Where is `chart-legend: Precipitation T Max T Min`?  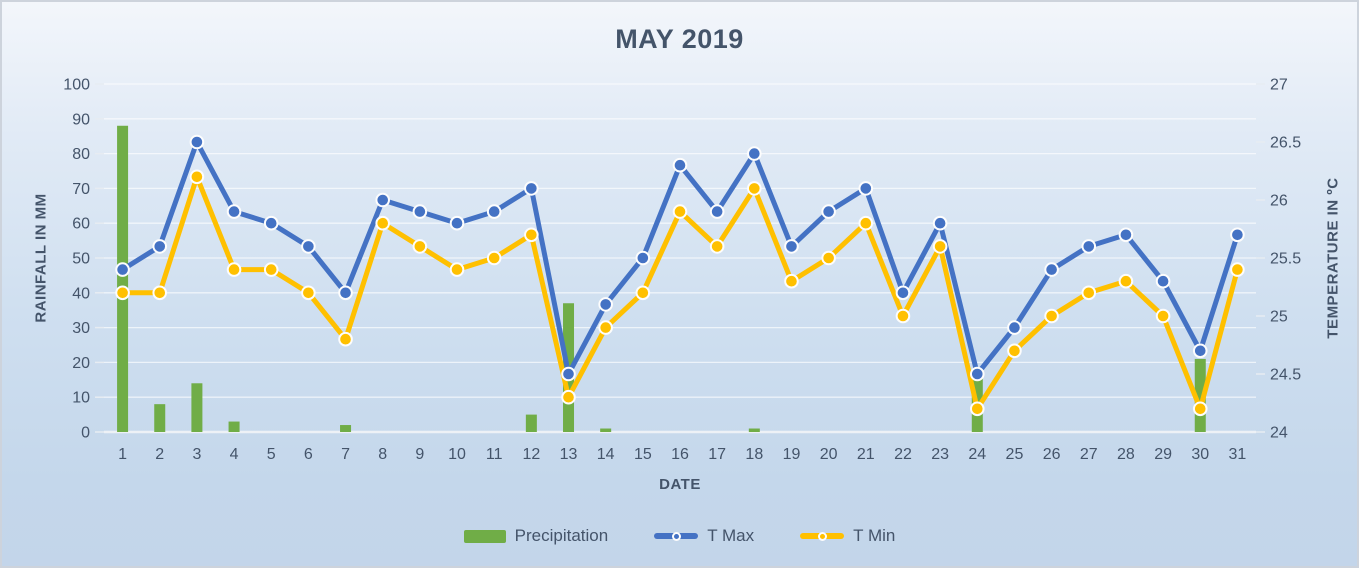
chart-legend: Precipitation T Max T Min is located at coordinates (679, 536).